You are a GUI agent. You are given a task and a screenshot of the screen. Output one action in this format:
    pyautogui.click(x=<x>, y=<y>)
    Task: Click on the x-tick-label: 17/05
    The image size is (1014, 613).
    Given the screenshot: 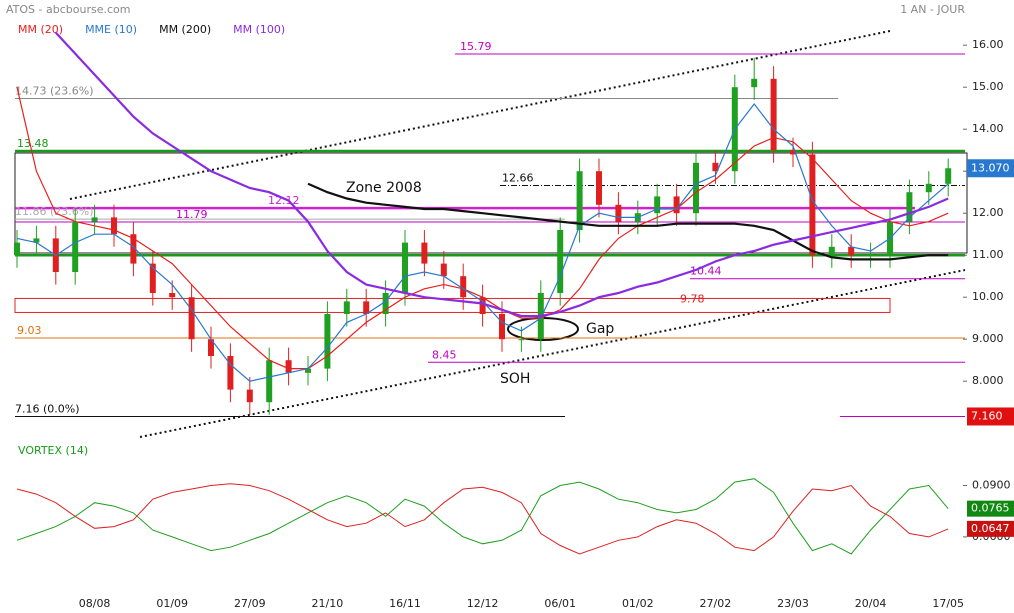 What is the action you would take?
    pyautogui.click(x=948, y=603)
    